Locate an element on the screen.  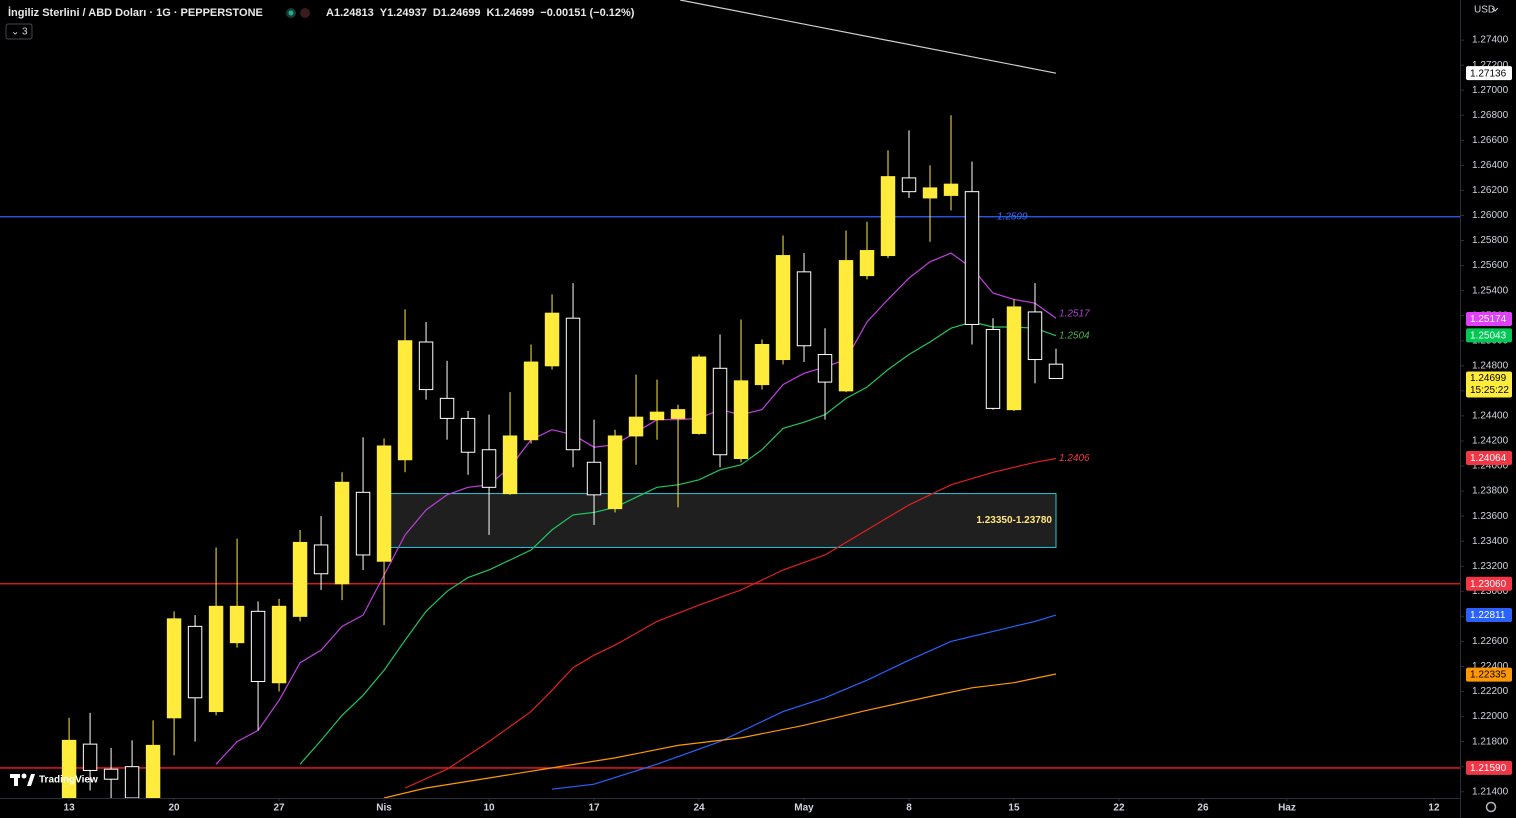
y-tick-label: 1.26200 is located at coordinates (1490, 190).